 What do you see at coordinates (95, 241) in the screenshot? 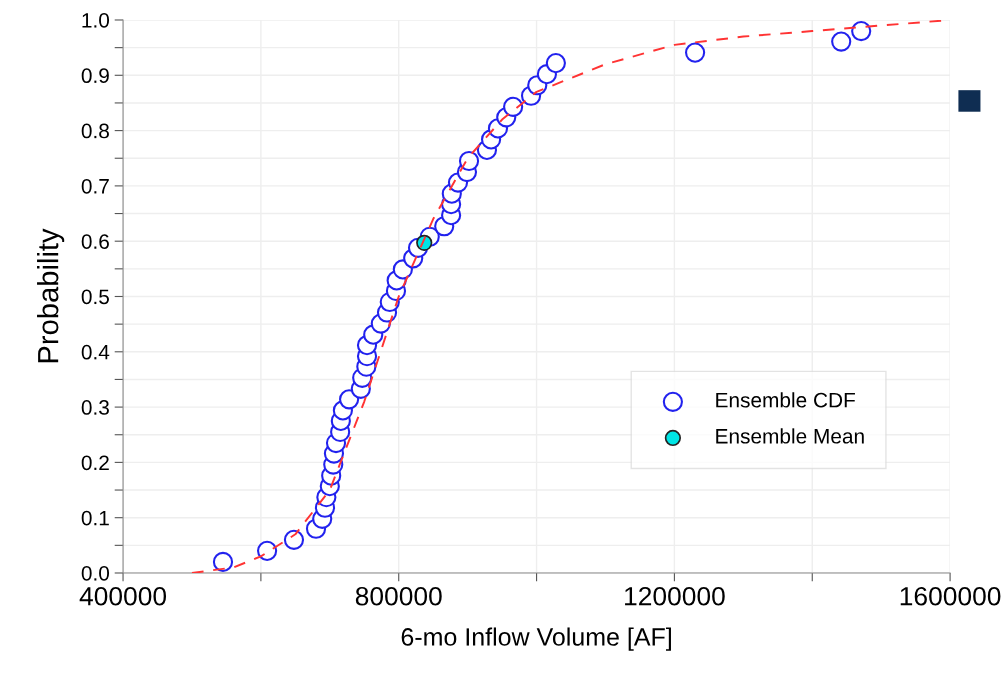
I see `y-tick-label: 0.6` at bounding box center [95, 241].